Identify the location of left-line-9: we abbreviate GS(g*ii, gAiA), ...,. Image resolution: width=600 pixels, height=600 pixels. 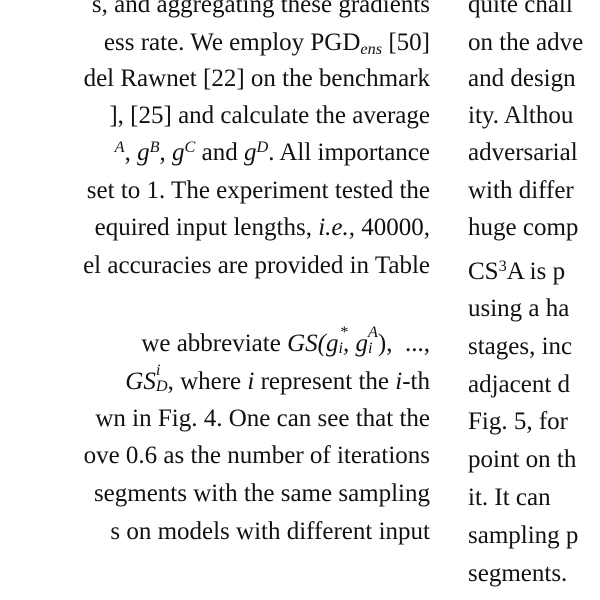
(285, 339).